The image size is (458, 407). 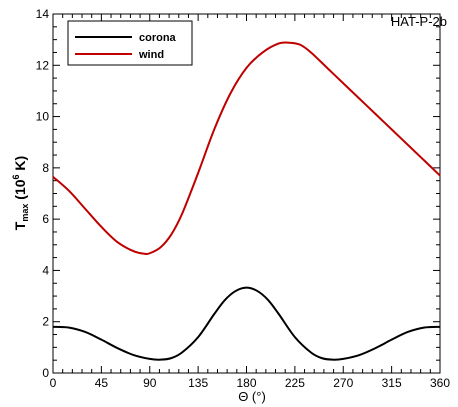 What do you see at coordinates (43, 117) in the screenshot?
I see `y-tick-label: 10` at bounding box center [43, 117].